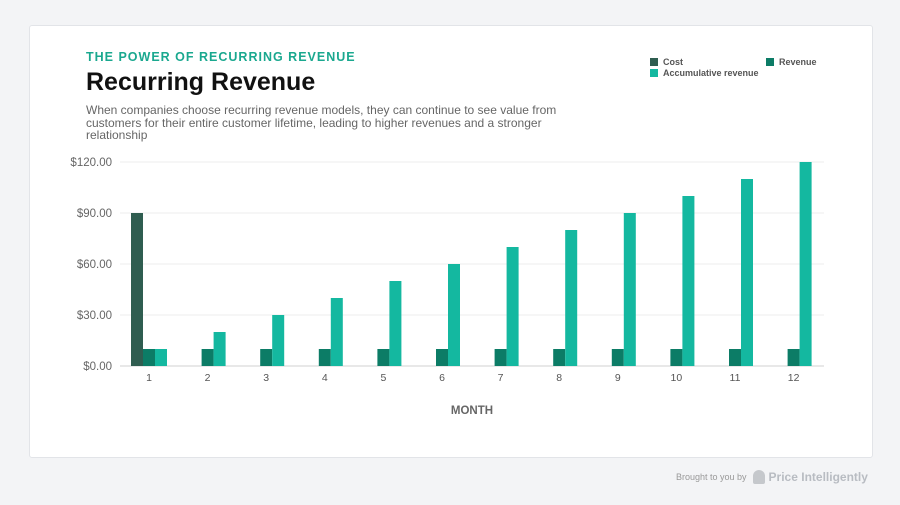 Image resolution: width=900 pixels, height=505 pixels. I want to click on legend-accumulative: Accumulative revenue, so click(704, 73).